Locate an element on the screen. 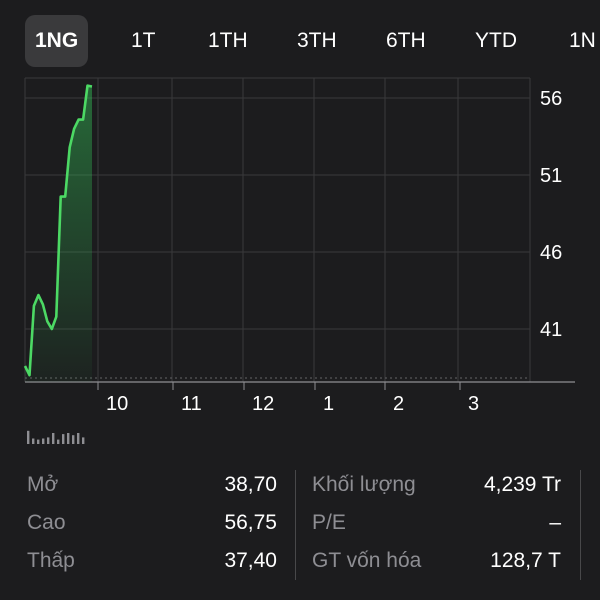 The width and height of the screenshot is (600, 600). market-cap-label: GT vốn hóa is located at coordinates (367, 560).